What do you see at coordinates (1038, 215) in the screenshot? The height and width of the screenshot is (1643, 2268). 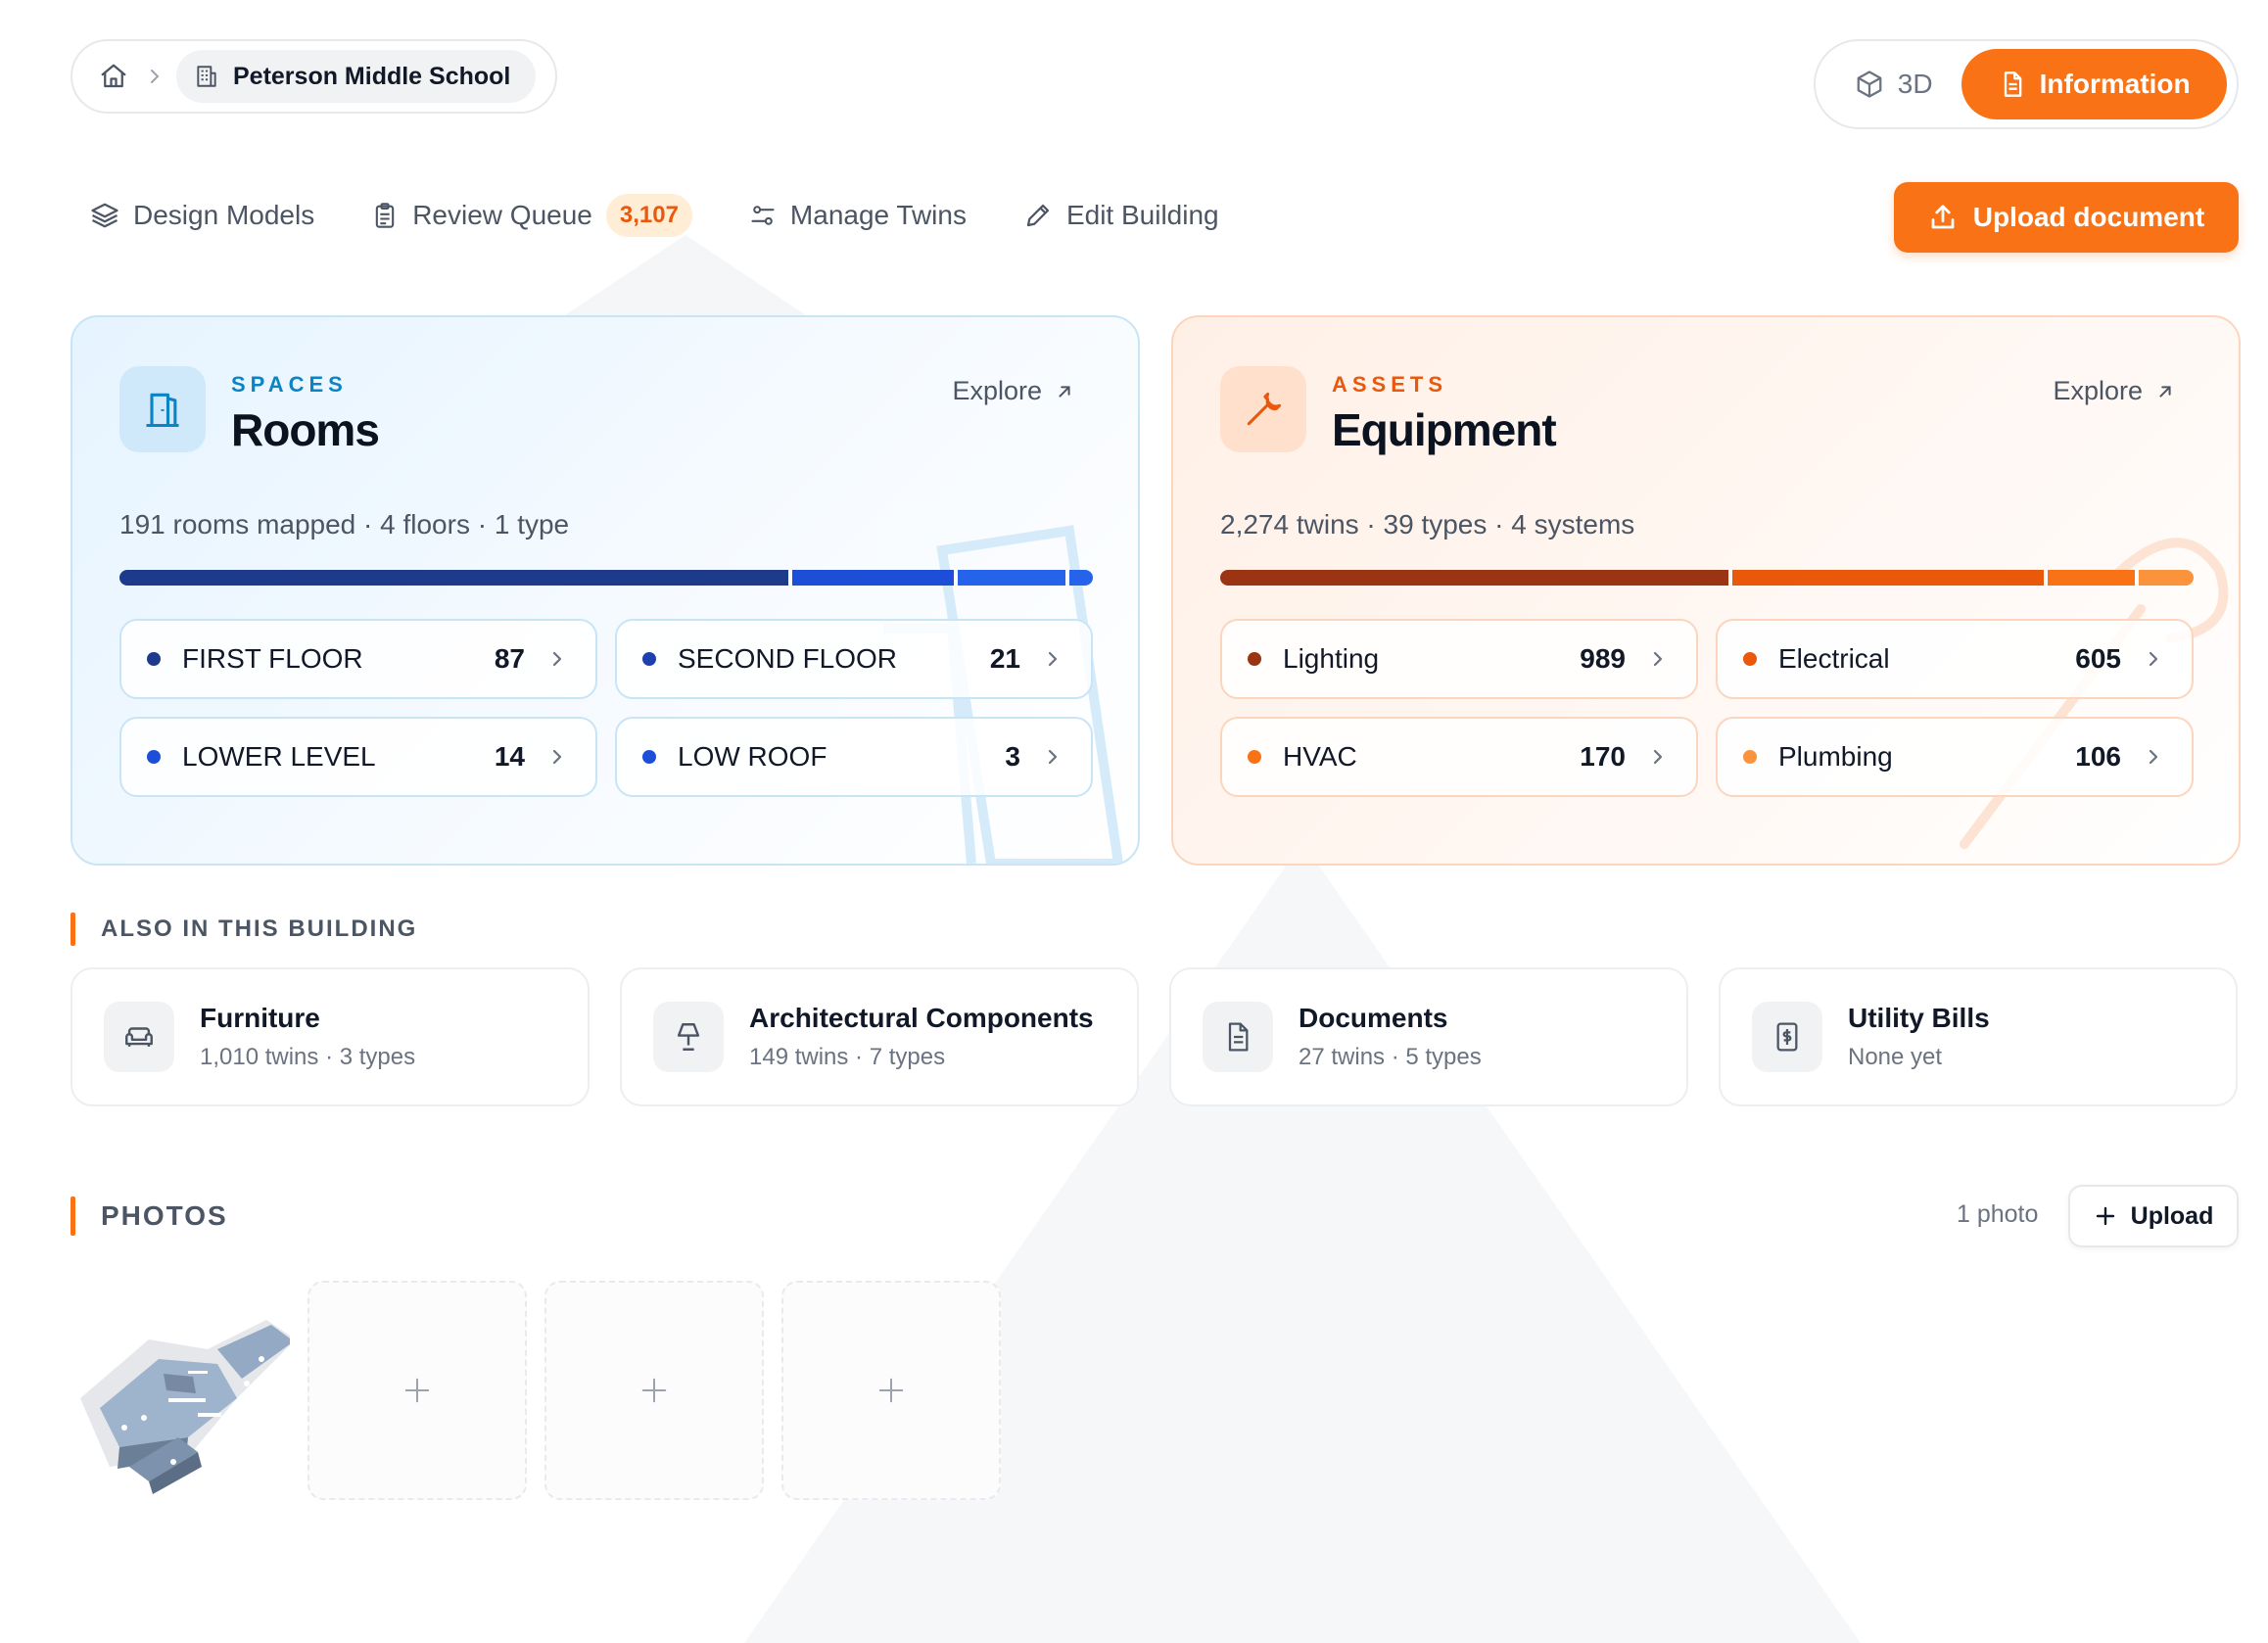 I see `pencil-icon` at bounding box center [1038, 215].